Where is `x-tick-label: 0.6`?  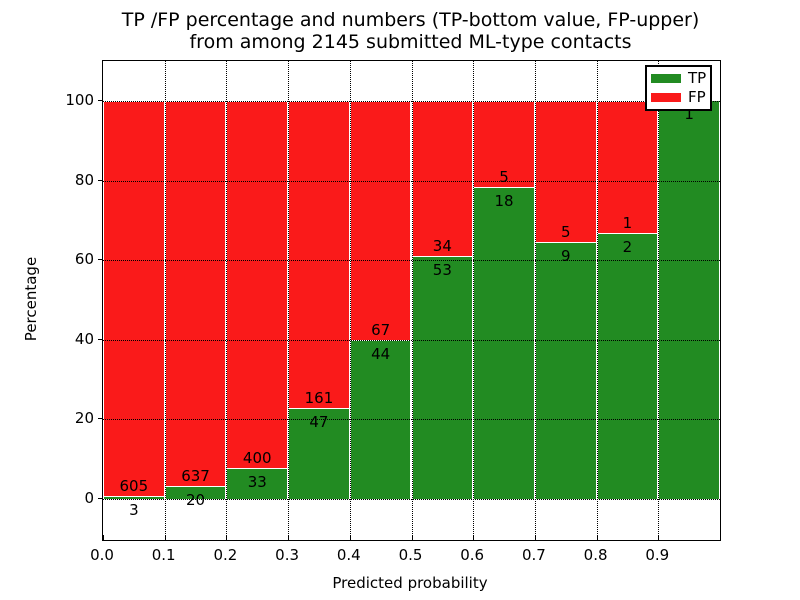
x-tick-label: 0.6 is located at coordinates (472, 555).